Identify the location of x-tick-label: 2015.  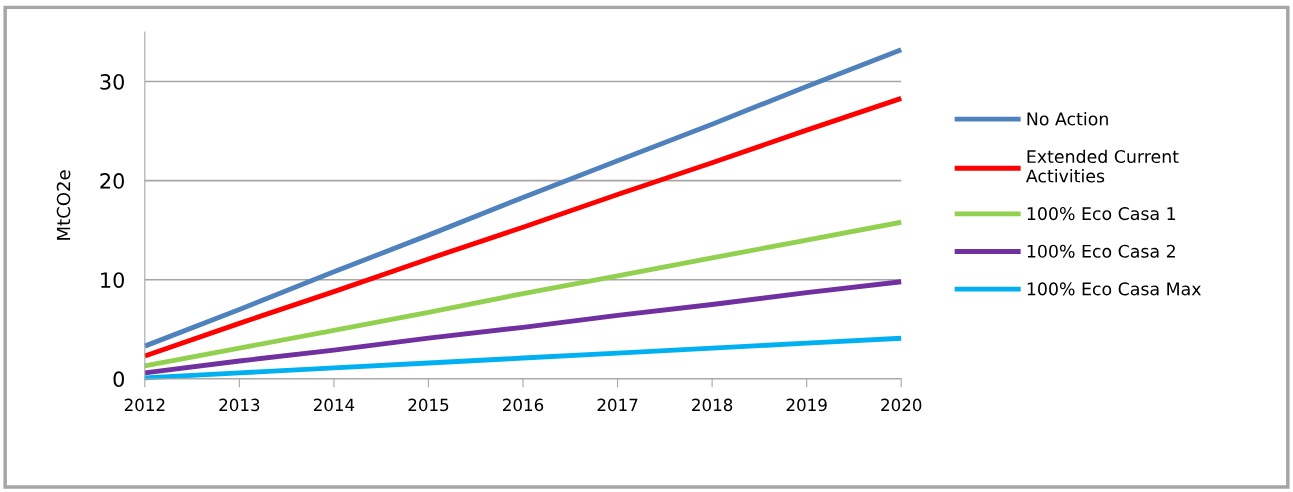
(428, 405).